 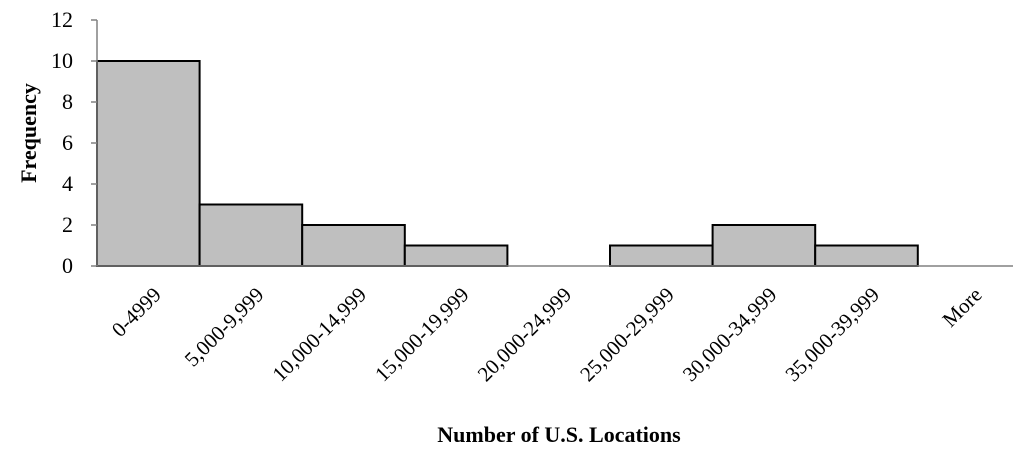 What do you see at coordinates (62, 19) in the screenshot?
I see `y-tick-label: 12` at bounding box center [62, 19].